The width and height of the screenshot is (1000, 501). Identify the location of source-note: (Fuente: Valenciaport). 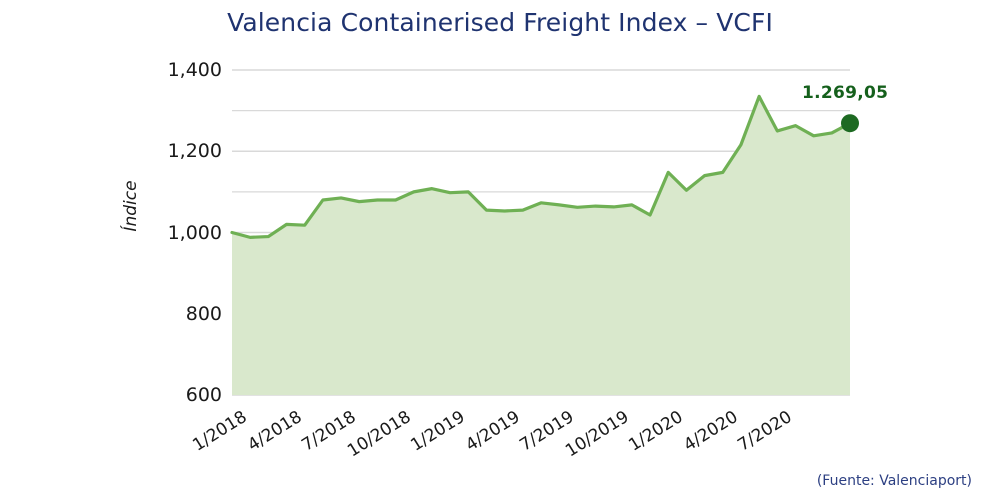
(894, 481).